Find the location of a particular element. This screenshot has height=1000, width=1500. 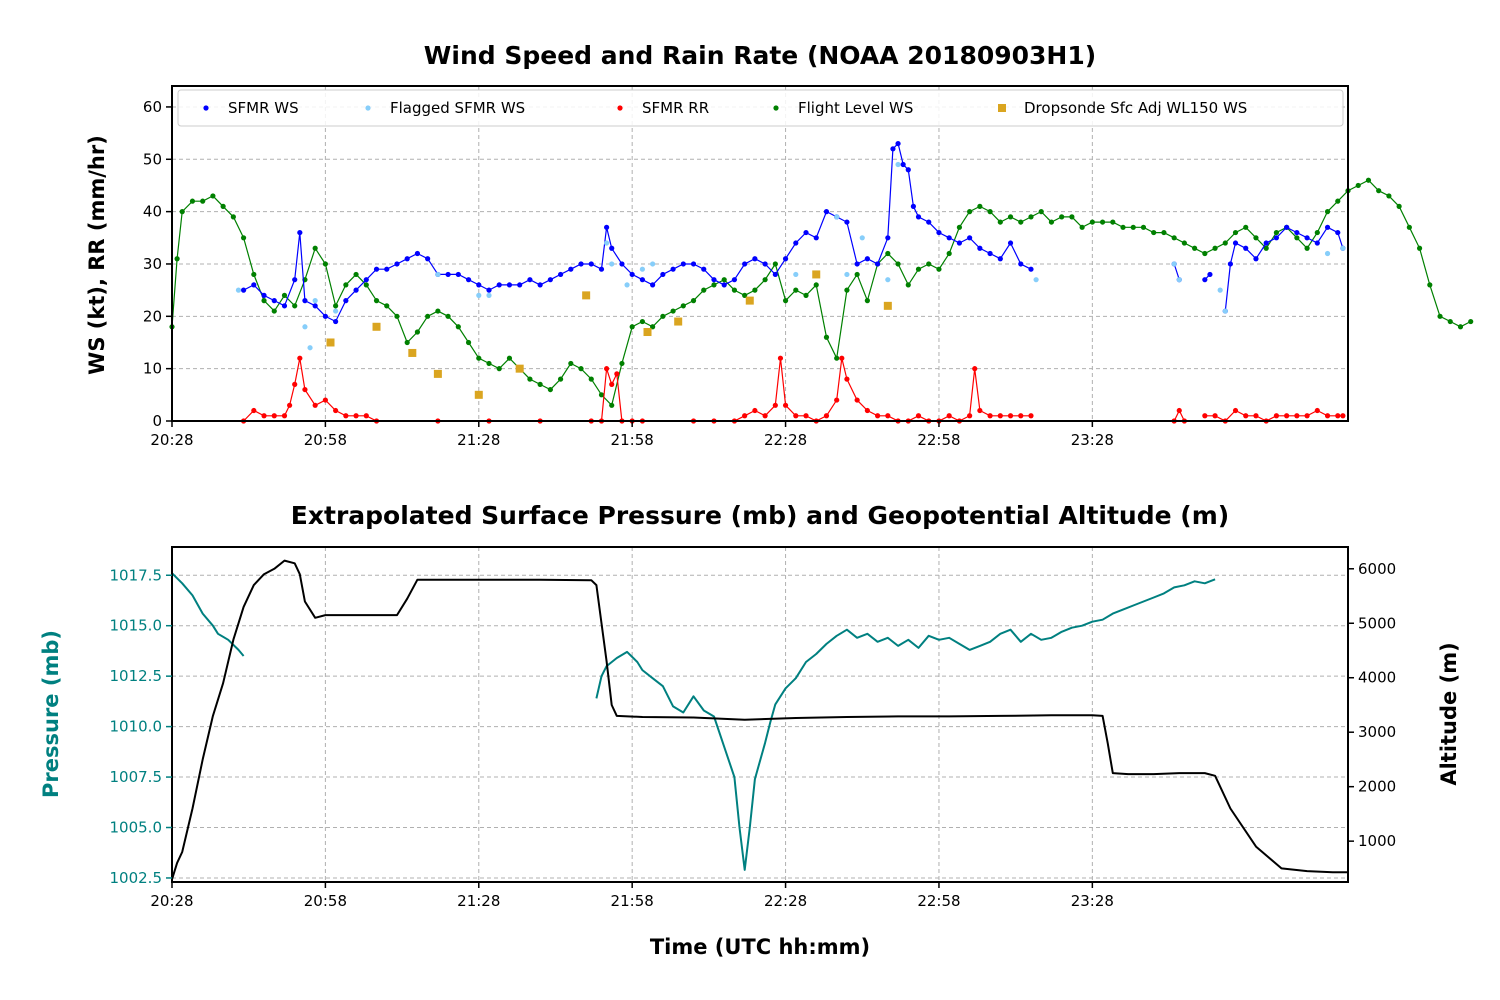

x-tick-label: 21:58 is located at coordinates (632, 901).